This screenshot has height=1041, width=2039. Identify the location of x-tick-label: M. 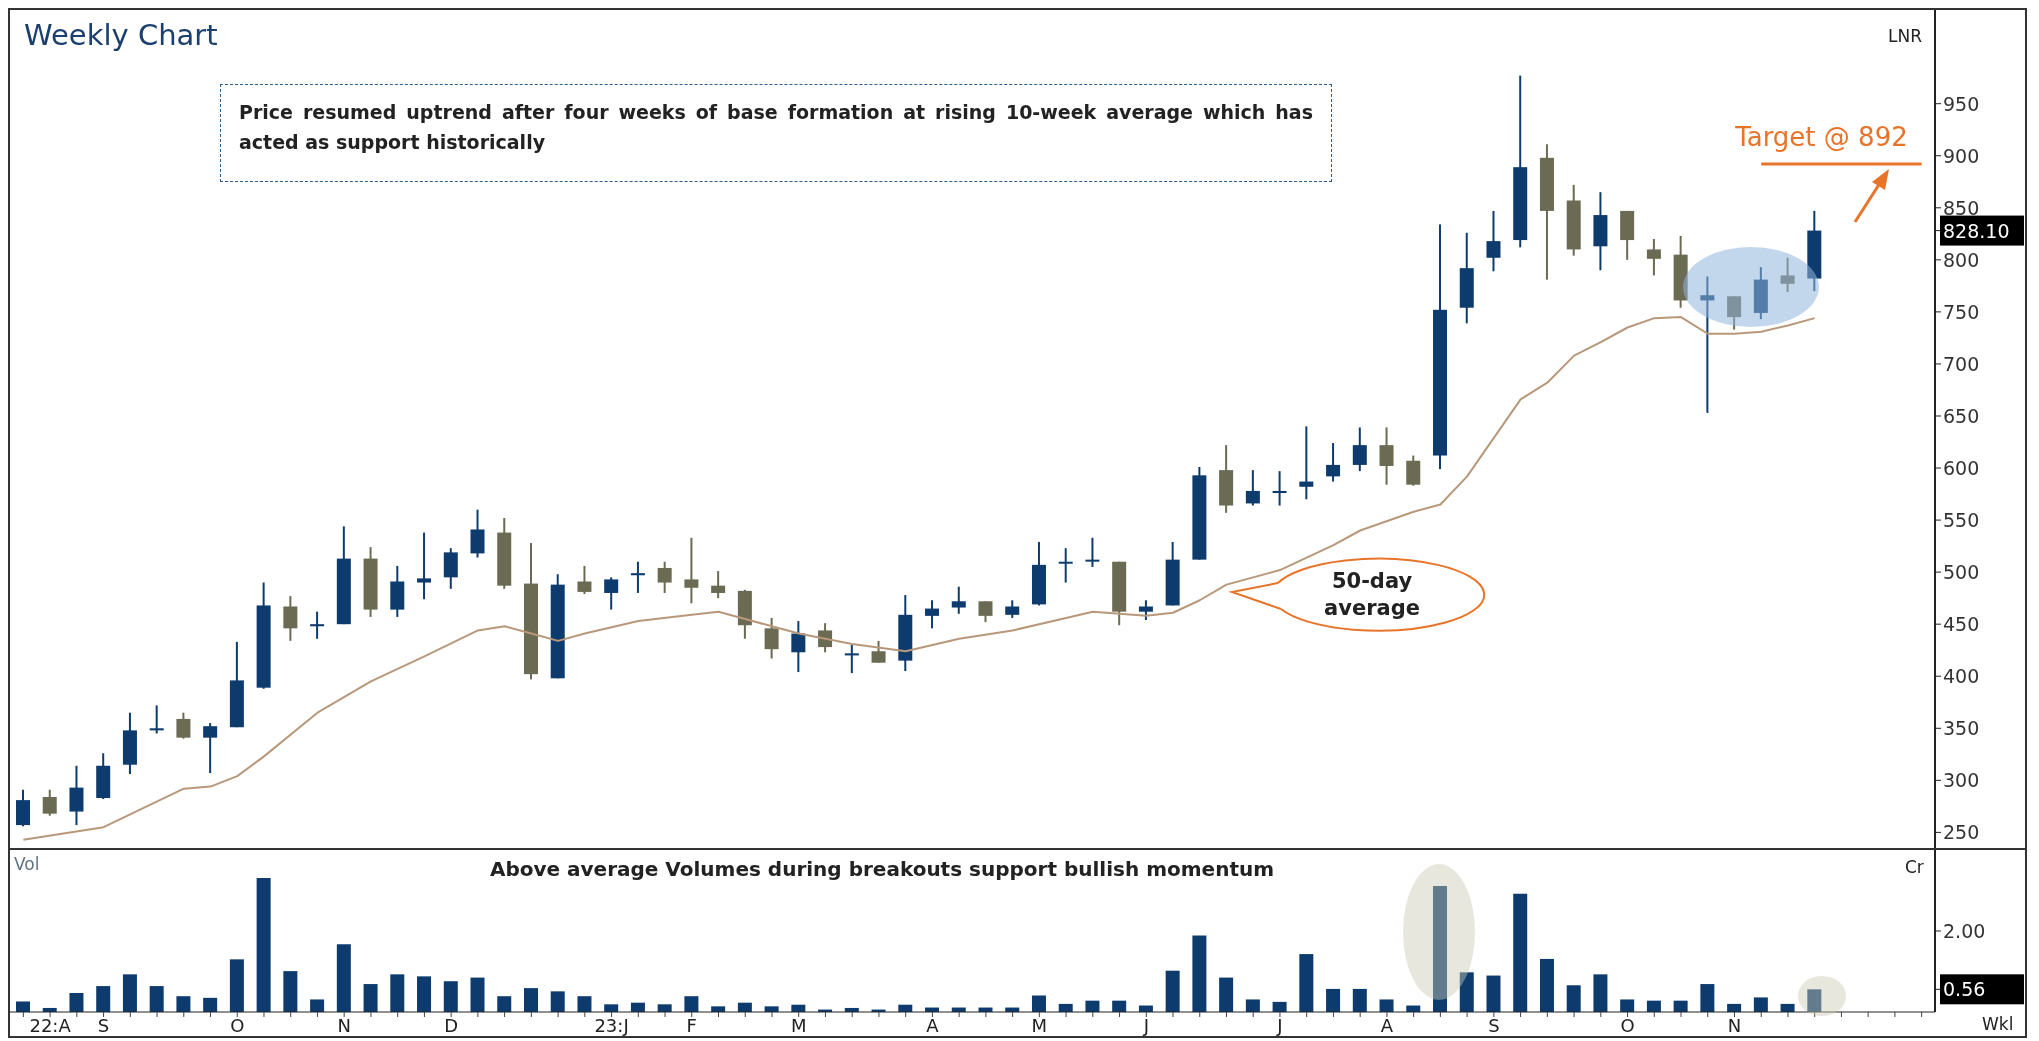
(1039, 1025).